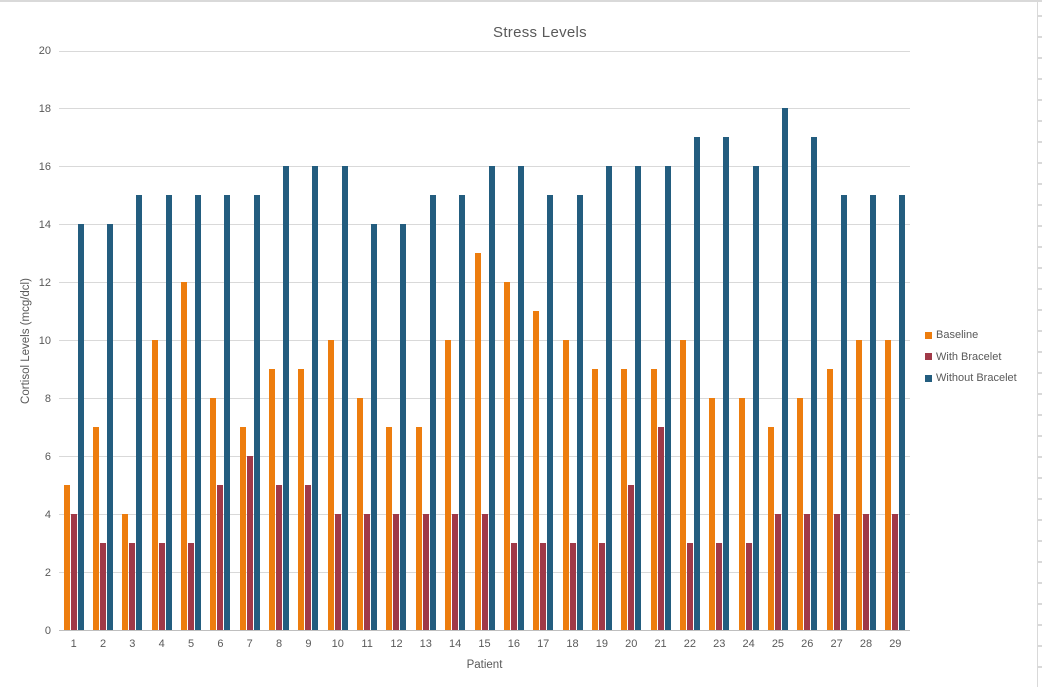 Image resolution: width=1042 pixels, height=687 pixels. What do you see at coordinates (337, 644) in the screenshot?
I see `x-tick-label: 10` at bounding box center [337, 644].